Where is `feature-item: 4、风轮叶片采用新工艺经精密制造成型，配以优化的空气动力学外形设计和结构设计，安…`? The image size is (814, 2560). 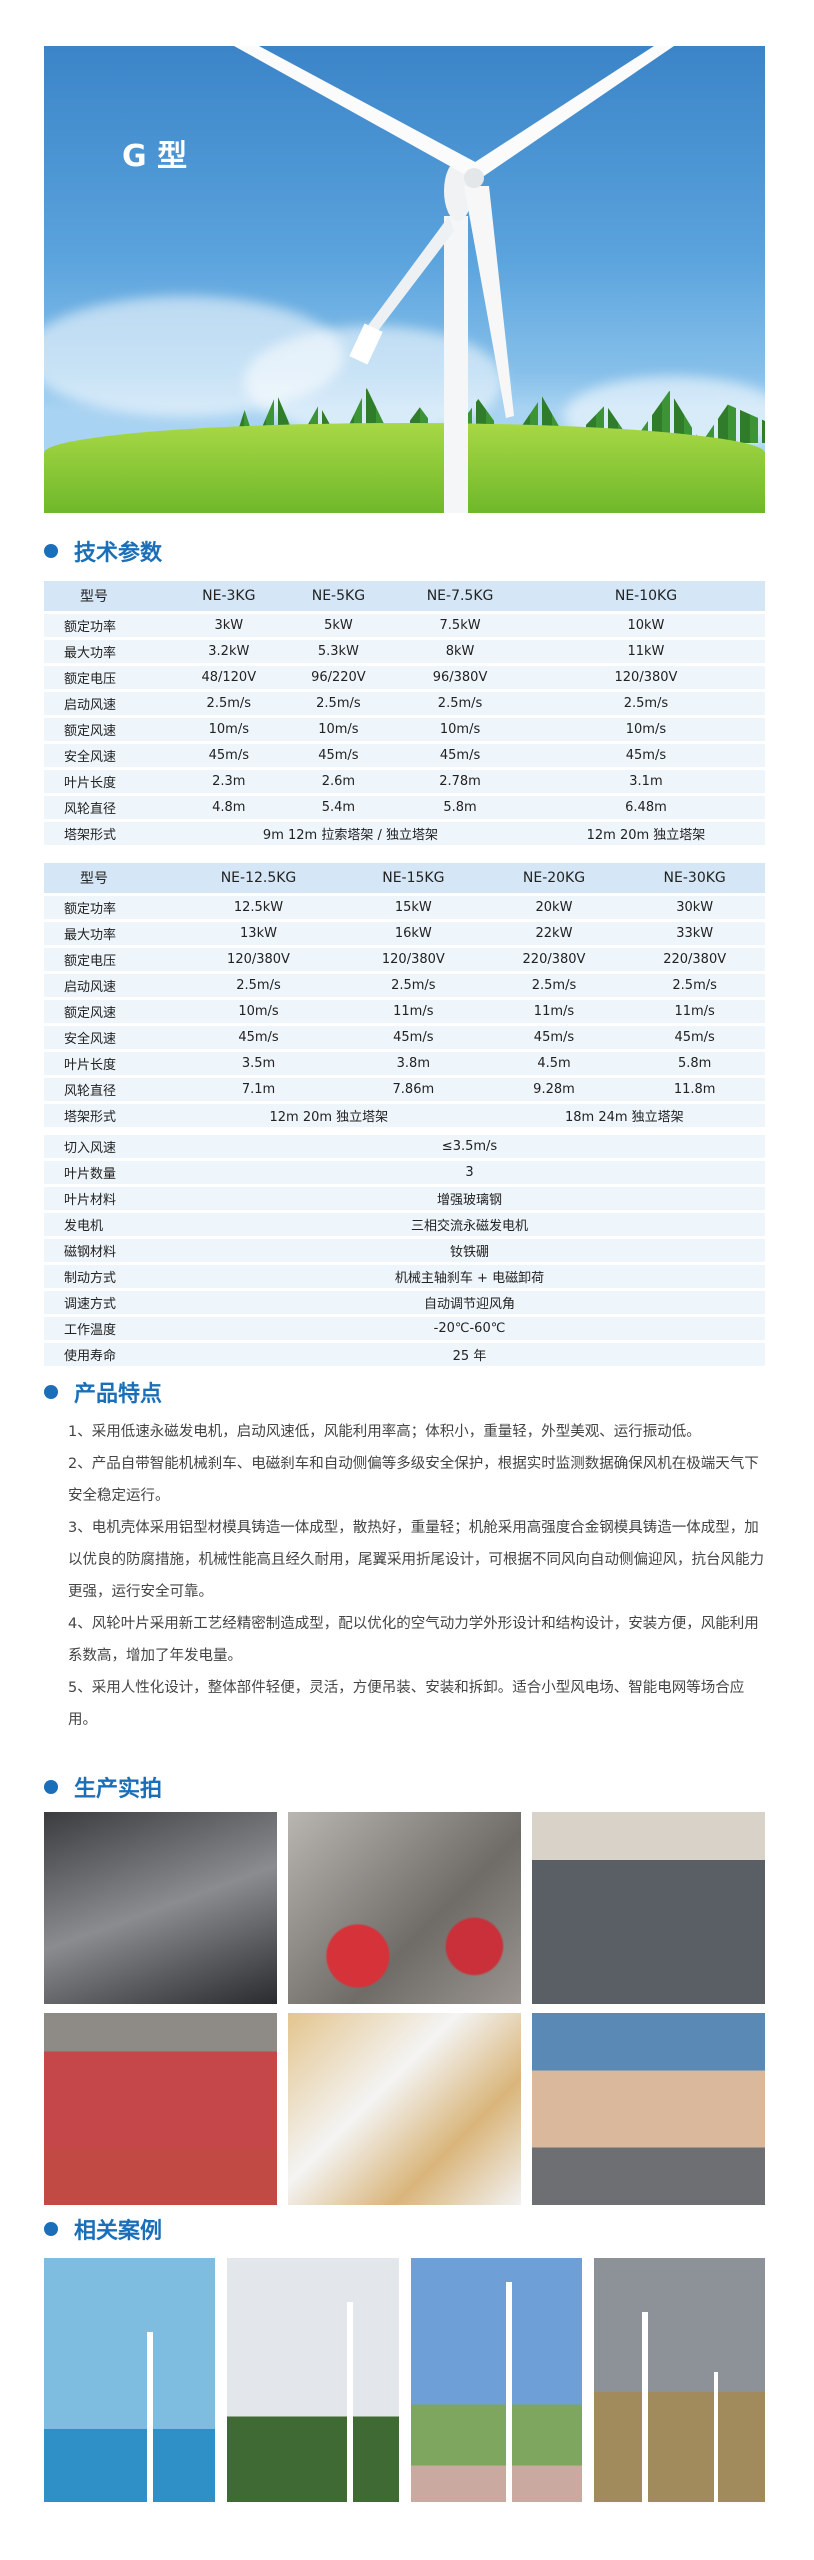
feature-item: 4、风轮叶片采用新工艺经精密制造成型，配以优化的空气动力学外形设计和结构设计，安… is located at coordinates (413, 1640).